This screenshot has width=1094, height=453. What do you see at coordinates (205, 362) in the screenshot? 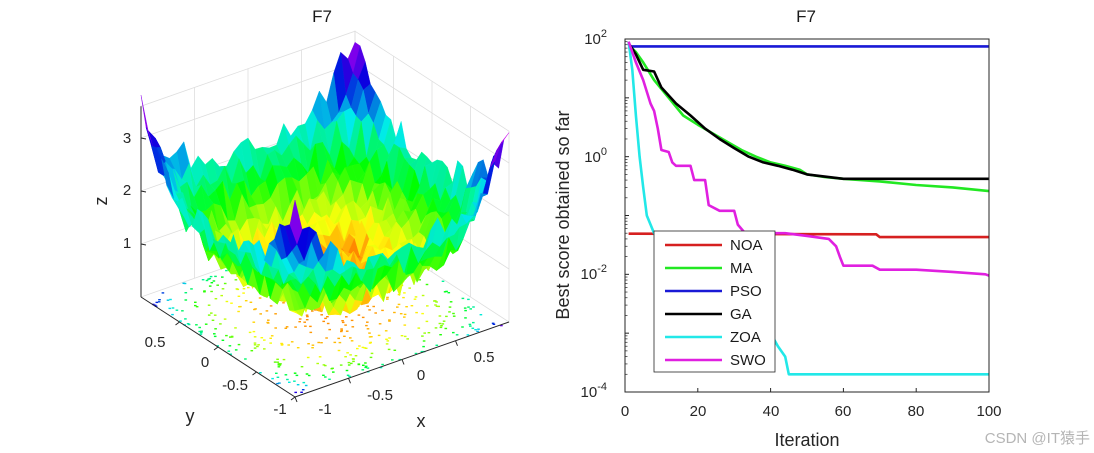
I see `y-tick-0: 0` at bounding box center [205, 362].